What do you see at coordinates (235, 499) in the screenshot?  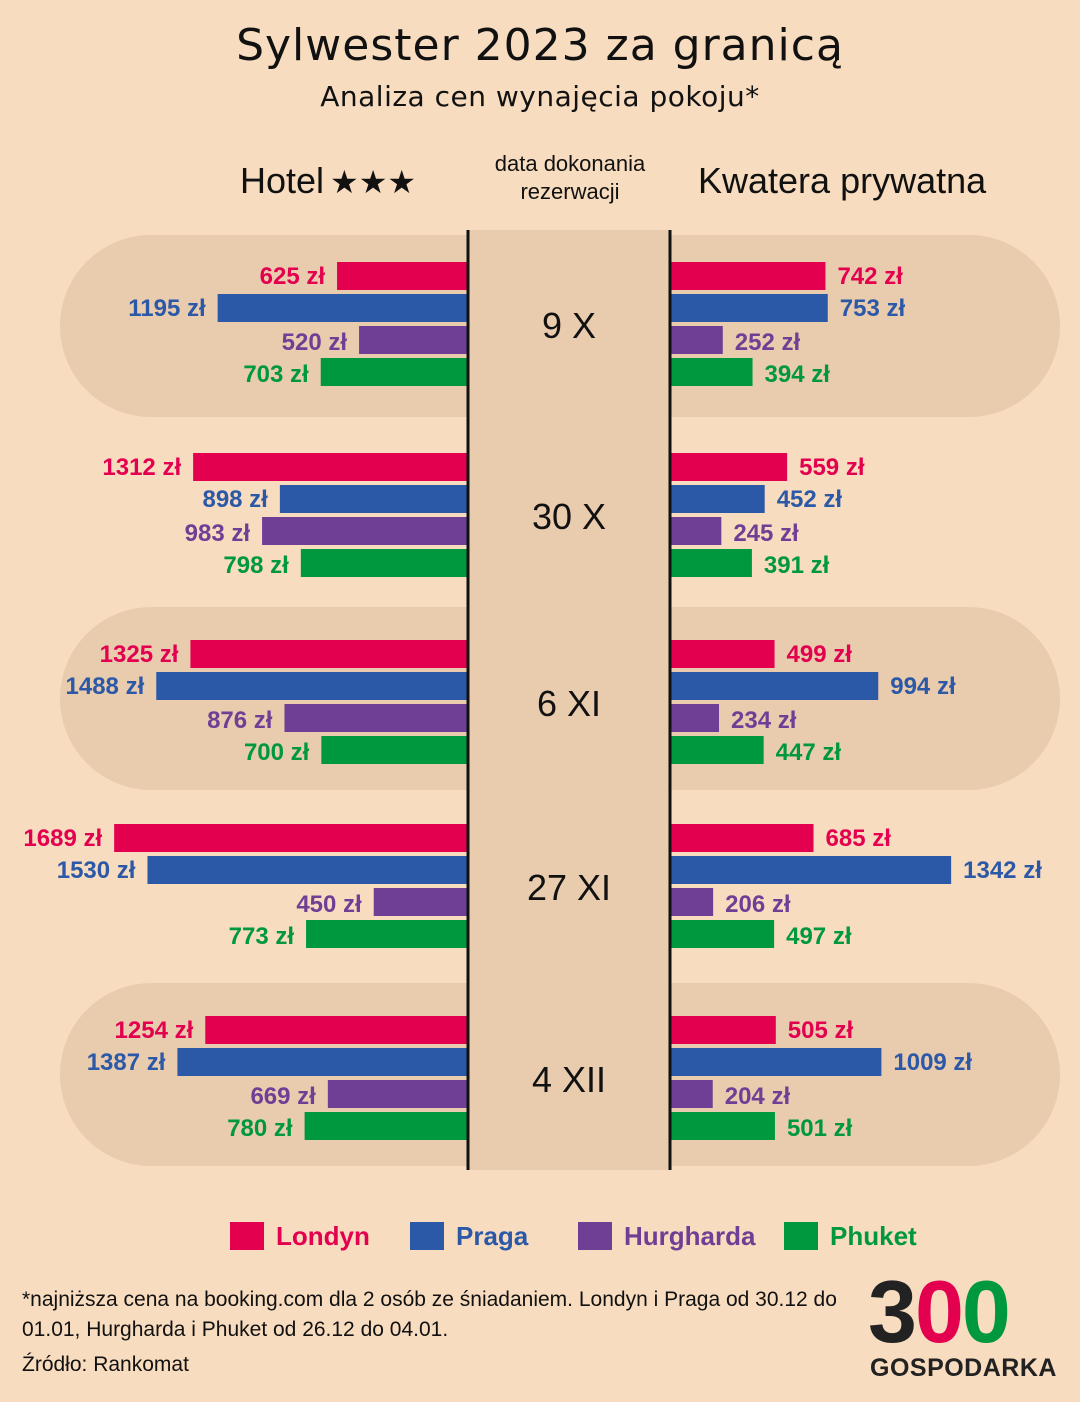 I see `value-label-hotel-praga-1: 898 zł` at bounding box center [235, 499].